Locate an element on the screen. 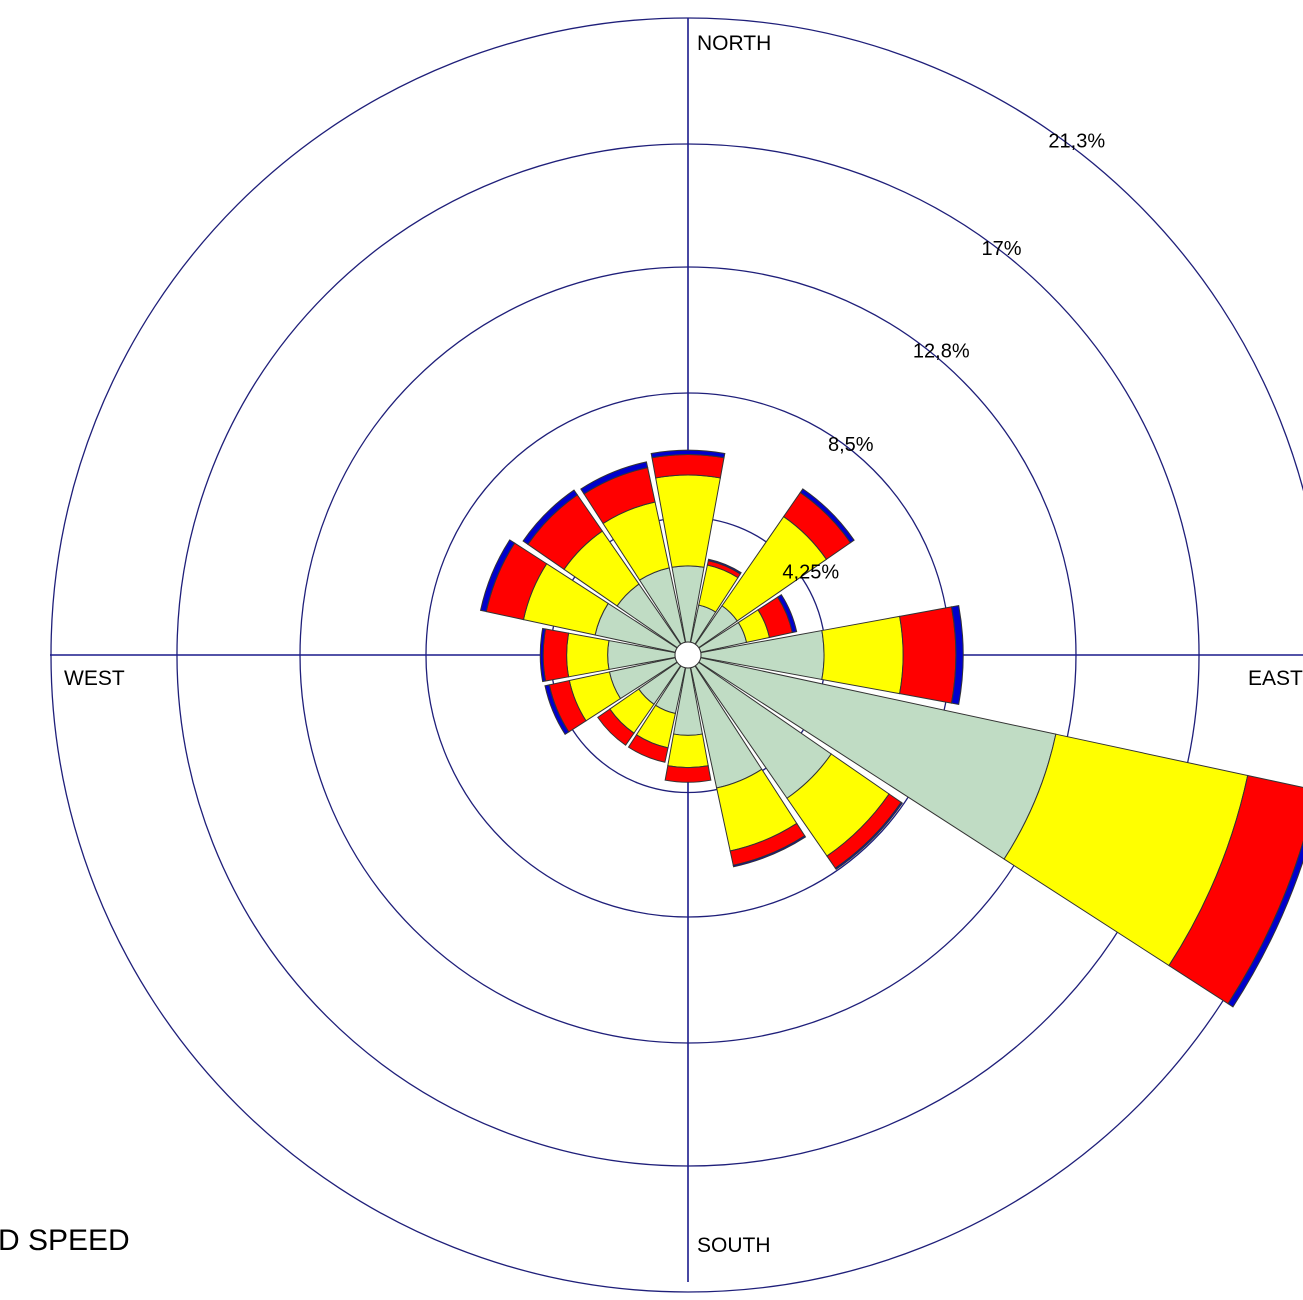  ring-label-5: 21,3% is located at coordinates (1076, 142).